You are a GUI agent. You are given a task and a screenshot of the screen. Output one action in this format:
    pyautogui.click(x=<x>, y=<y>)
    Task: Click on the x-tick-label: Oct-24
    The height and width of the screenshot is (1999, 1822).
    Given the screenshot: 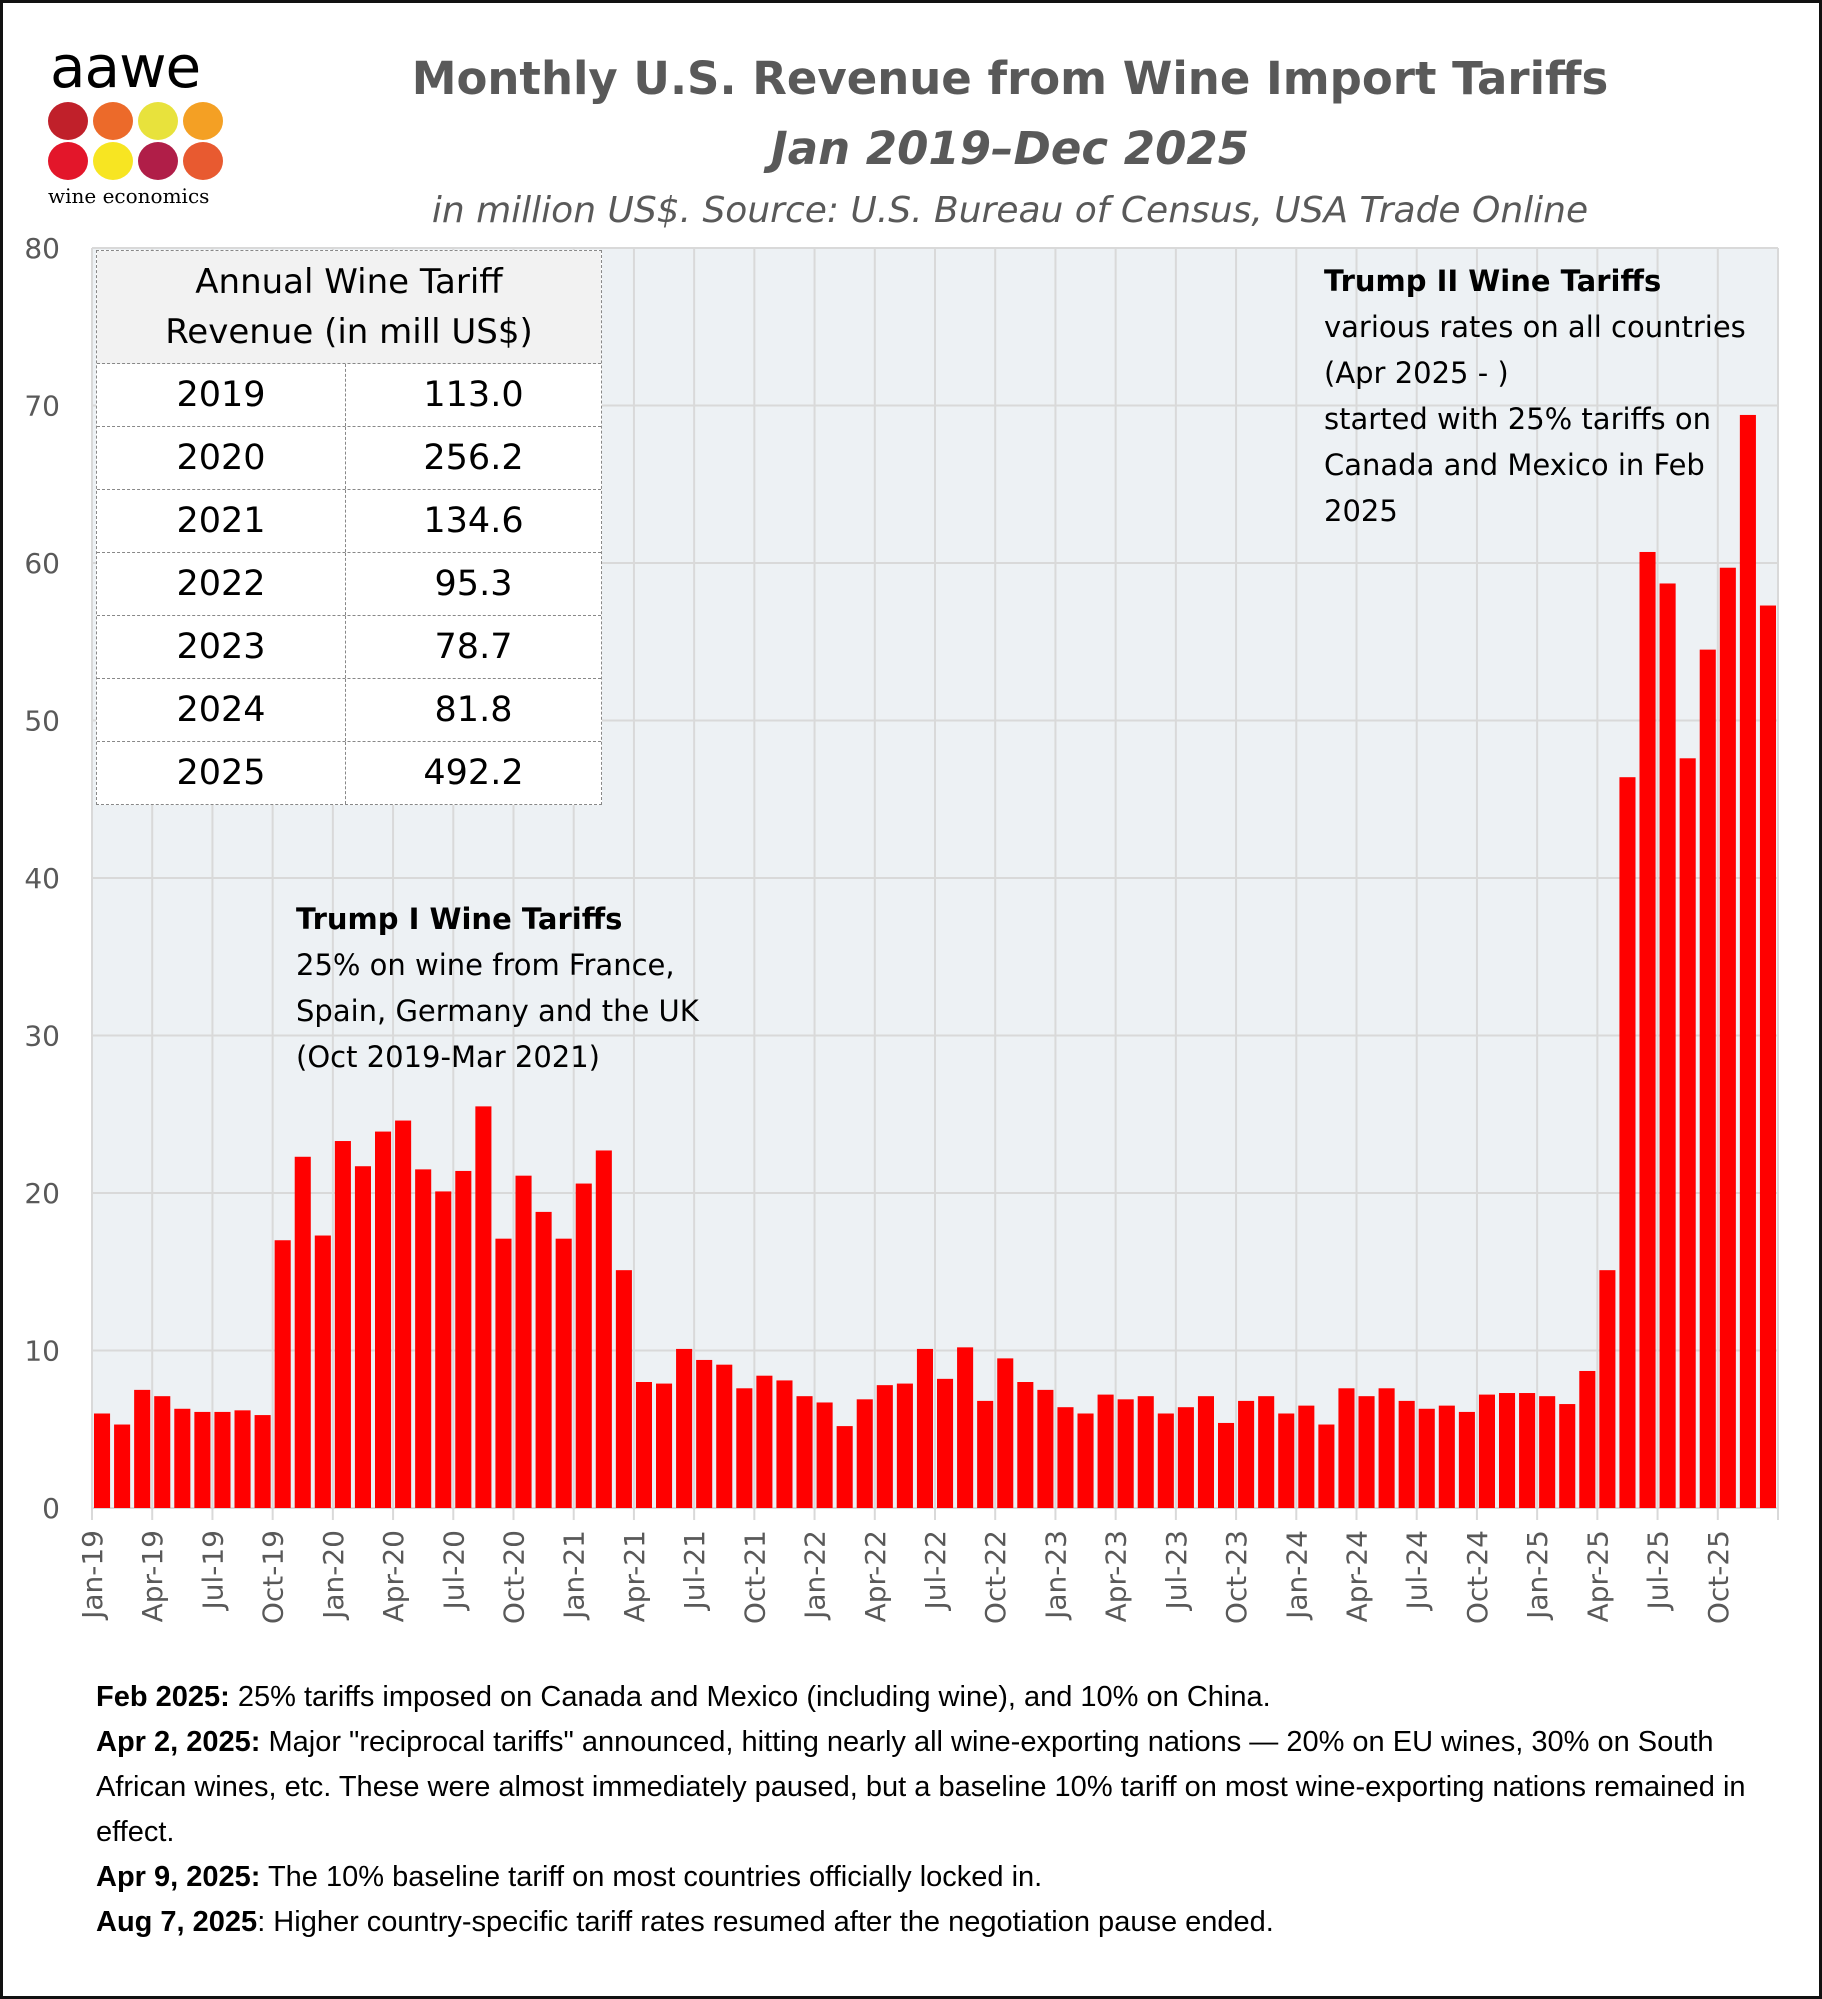 What is the action you would take?
    pyautogui.click(x=1477, y=1577)
    